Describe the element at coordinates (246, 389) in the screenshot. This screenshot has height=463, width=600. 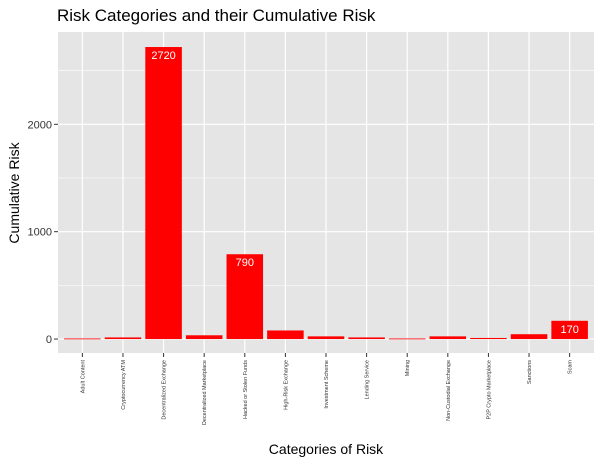
I see `x-tick-label: Hacked or Stolen Funds` at that location.